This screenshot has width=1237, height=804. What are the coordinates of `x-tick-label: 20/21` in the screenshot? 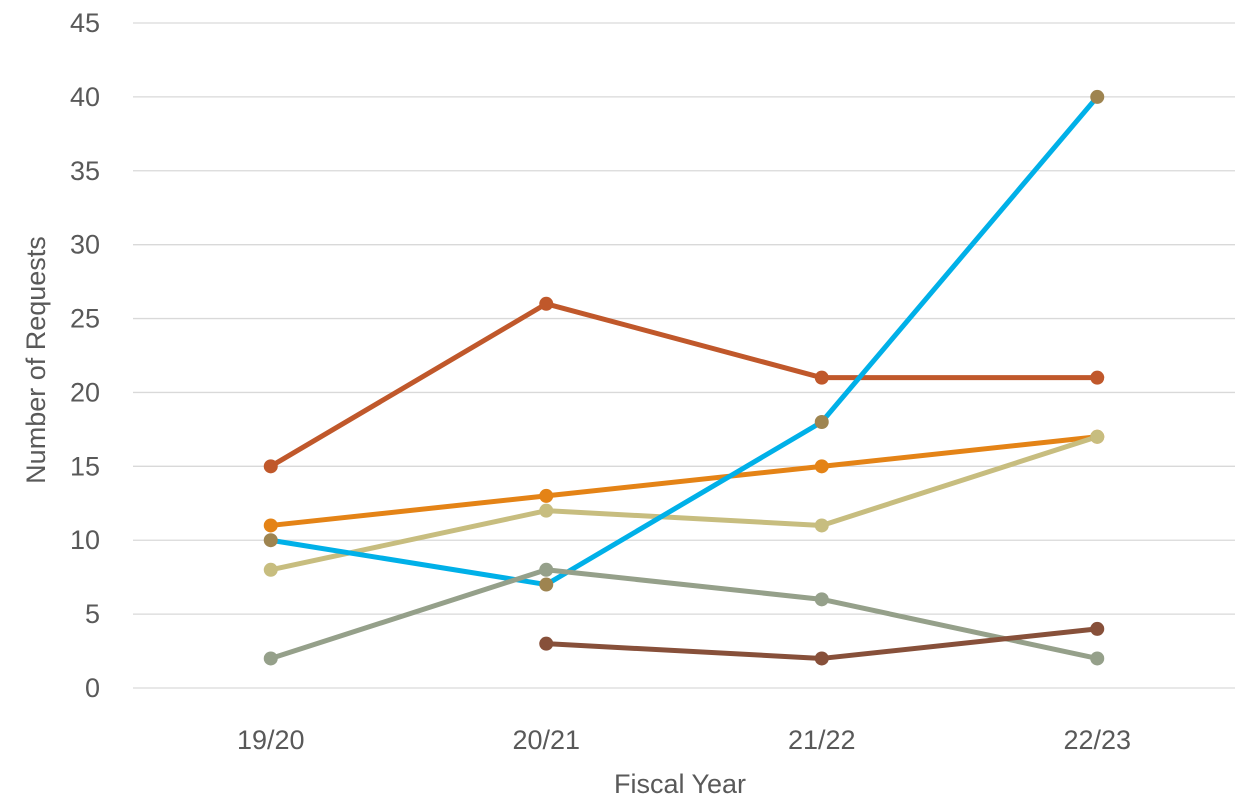 It's located at (546, 740).